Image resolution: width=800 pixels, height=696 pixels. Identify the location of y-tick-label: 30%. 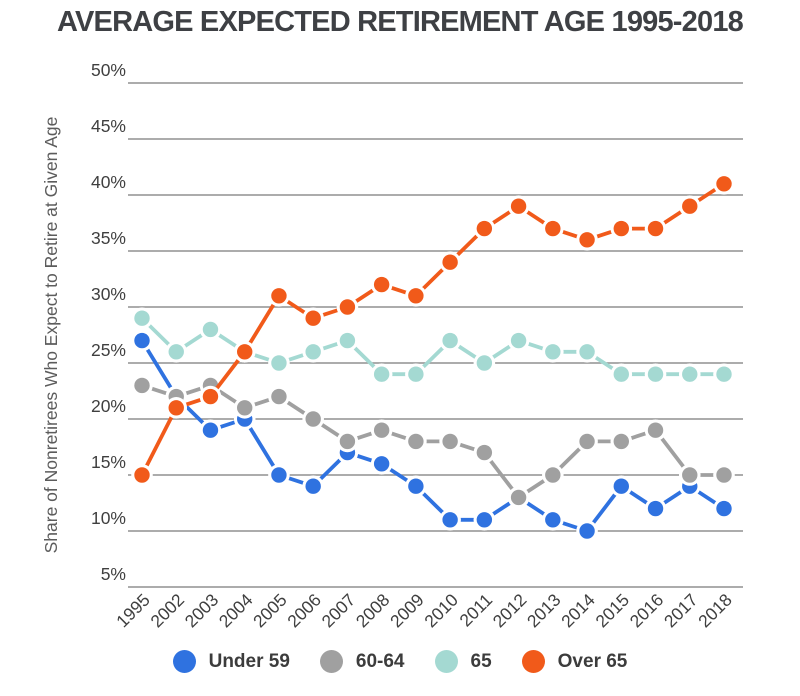
(108, 294).